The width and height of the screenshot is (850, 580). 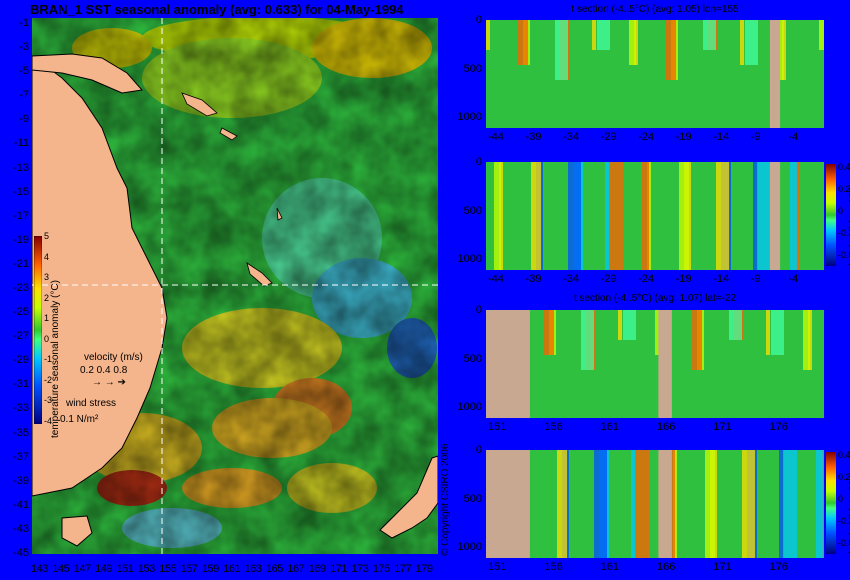 What do you see at coordinates (755, 137) in the screenshot?
I see `section-x-tick: -9` at bounding box center [755, 137].